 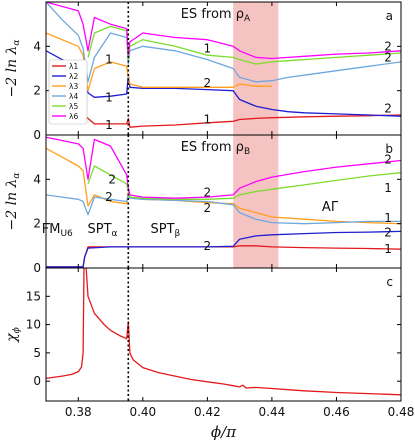 I want to click on panel-label-c: c, so click(x=389, y=282).